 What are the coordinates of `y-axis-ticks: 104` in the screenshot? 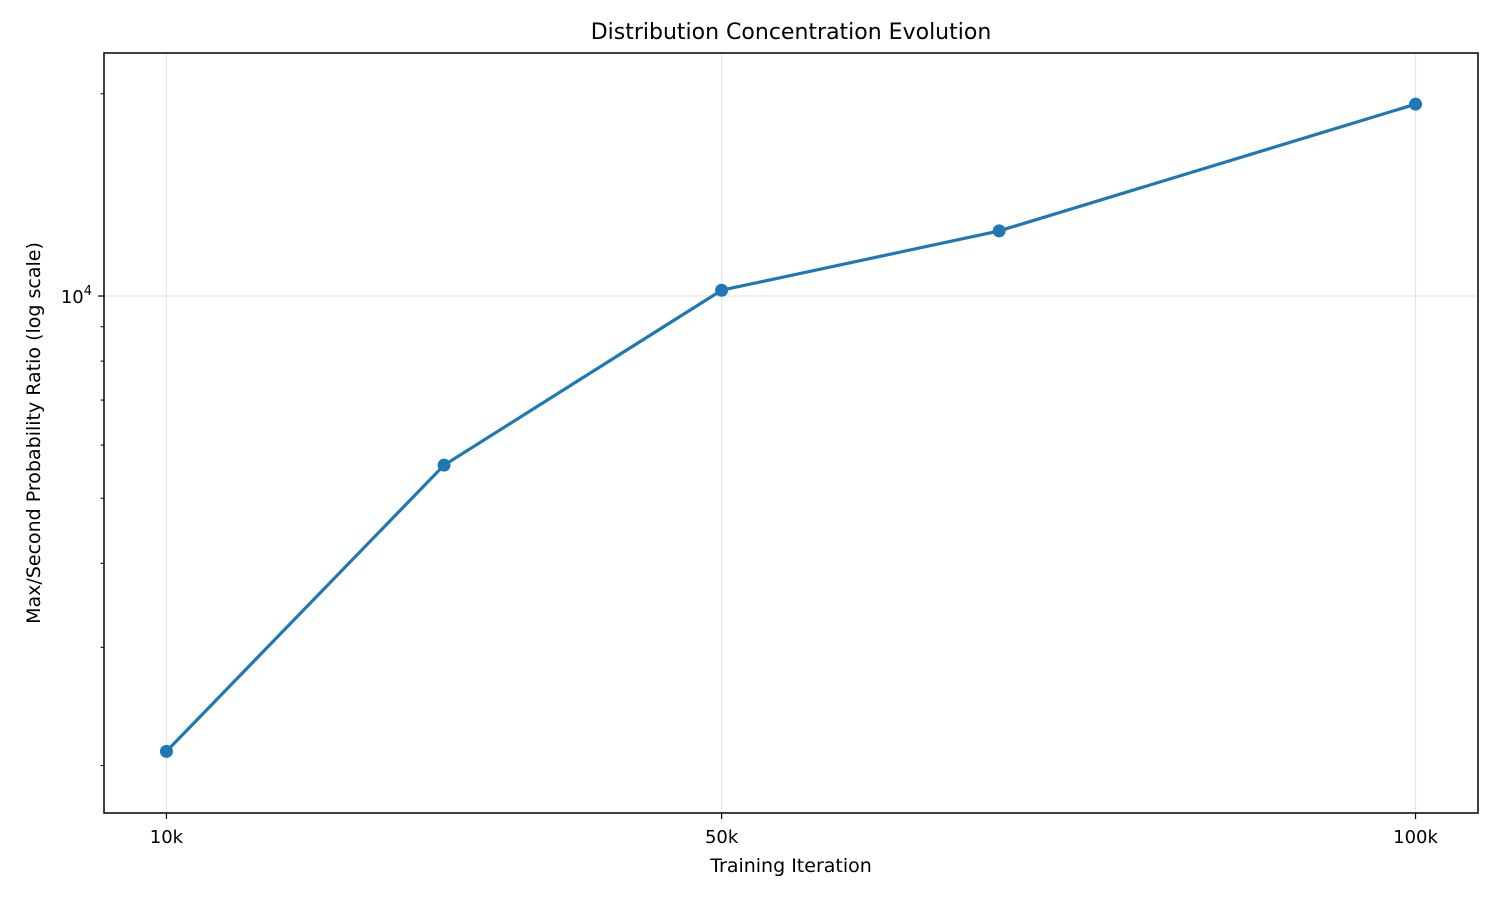 It's located at (82, 296).